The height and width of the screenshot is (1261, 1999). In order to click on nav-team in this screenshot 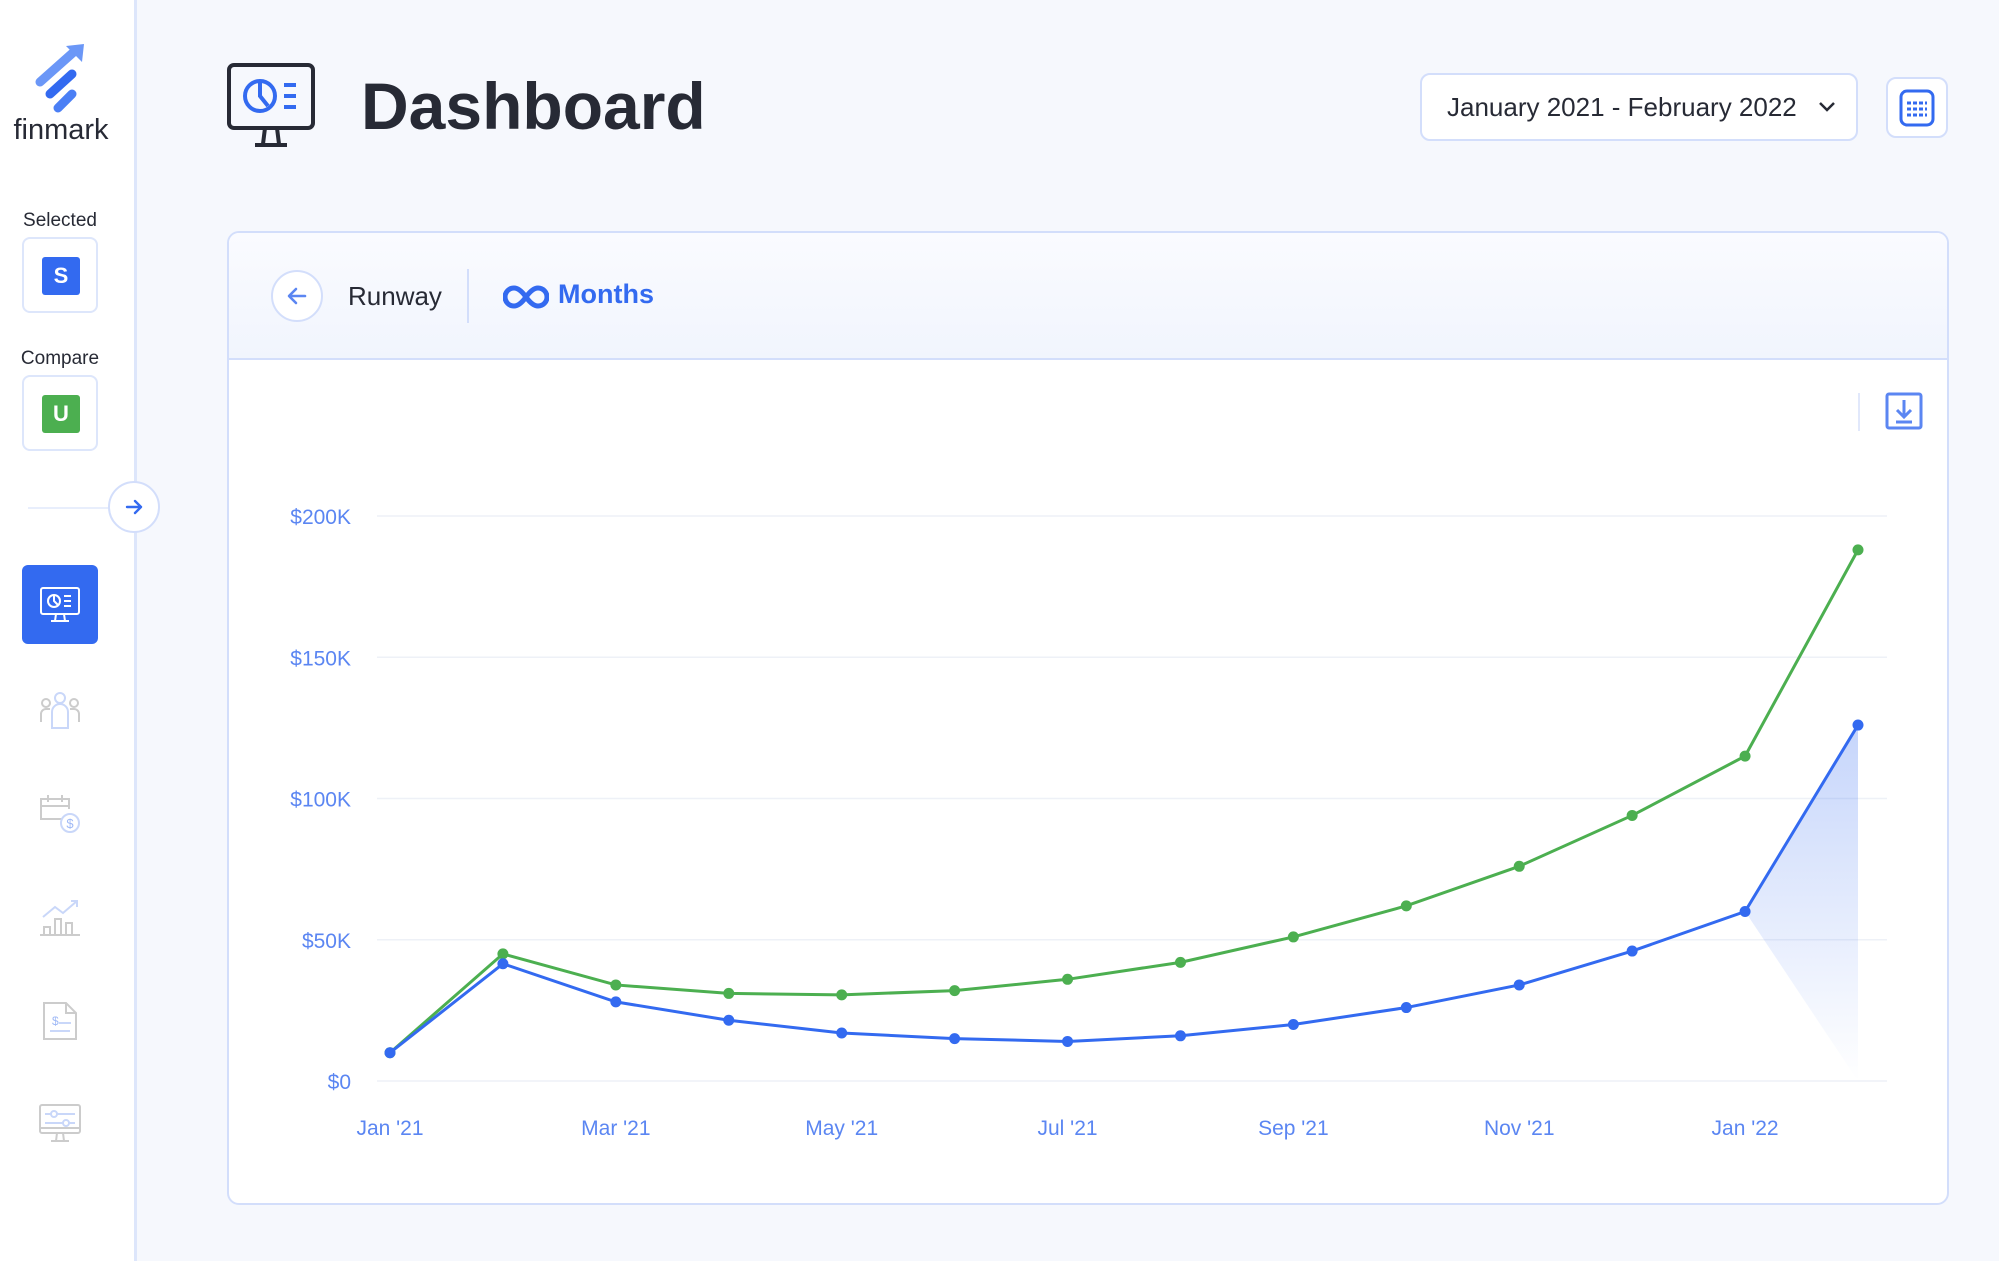, I will do `click(60, 710)`.